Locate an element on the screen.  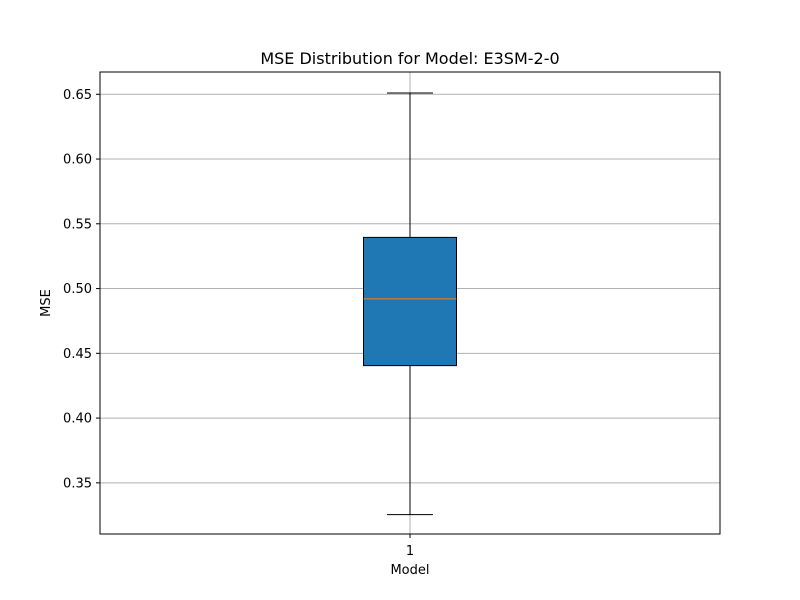
iqr-box is located at coordinates (410, 301).